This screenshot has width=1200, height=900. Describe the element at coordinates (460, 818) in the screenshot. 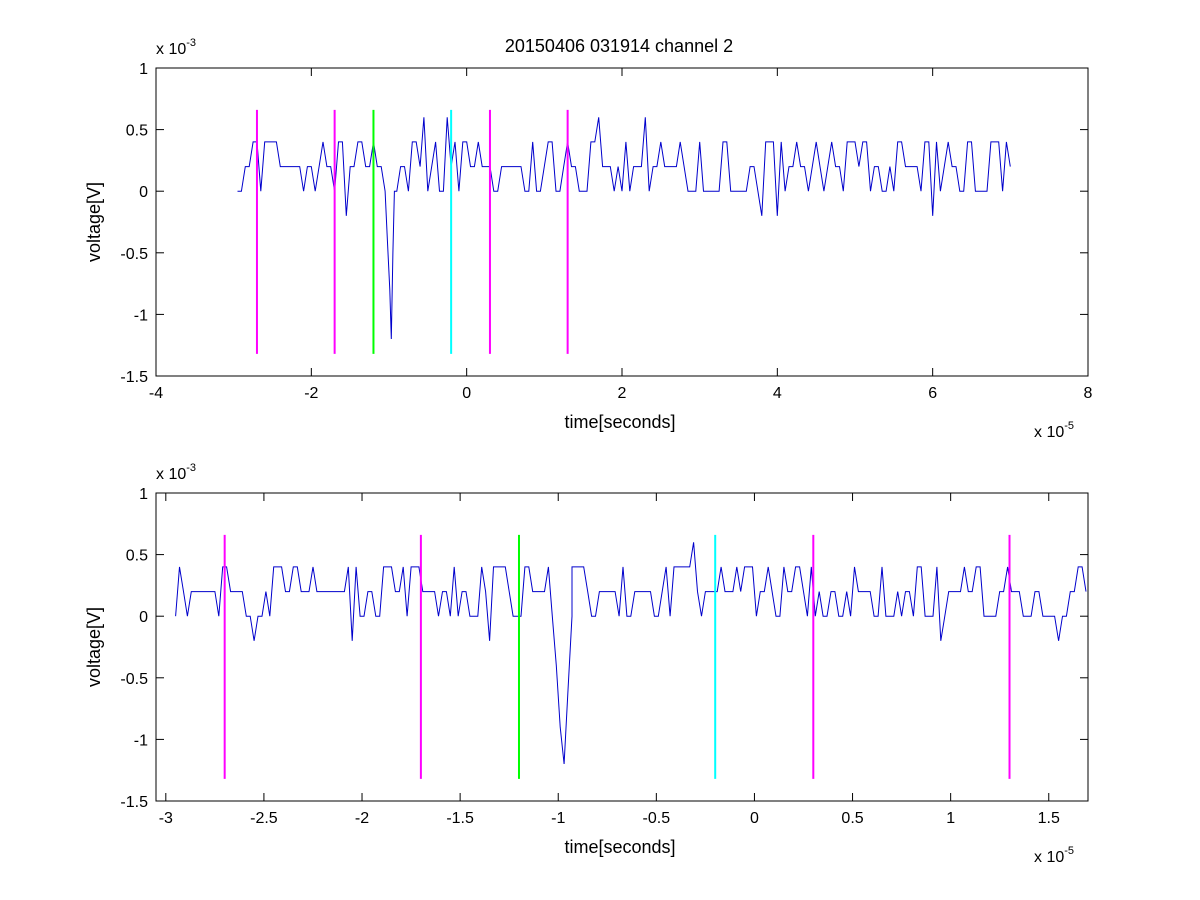

I see `bottom-x-tick-label: -1.5` at that location.